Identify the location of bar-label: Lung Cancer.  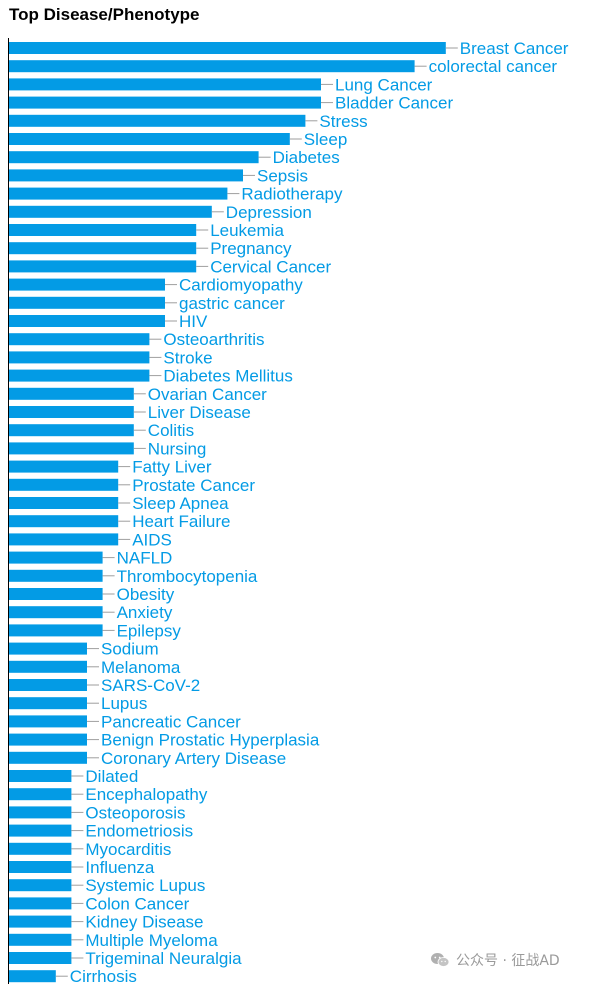
(384, 84).